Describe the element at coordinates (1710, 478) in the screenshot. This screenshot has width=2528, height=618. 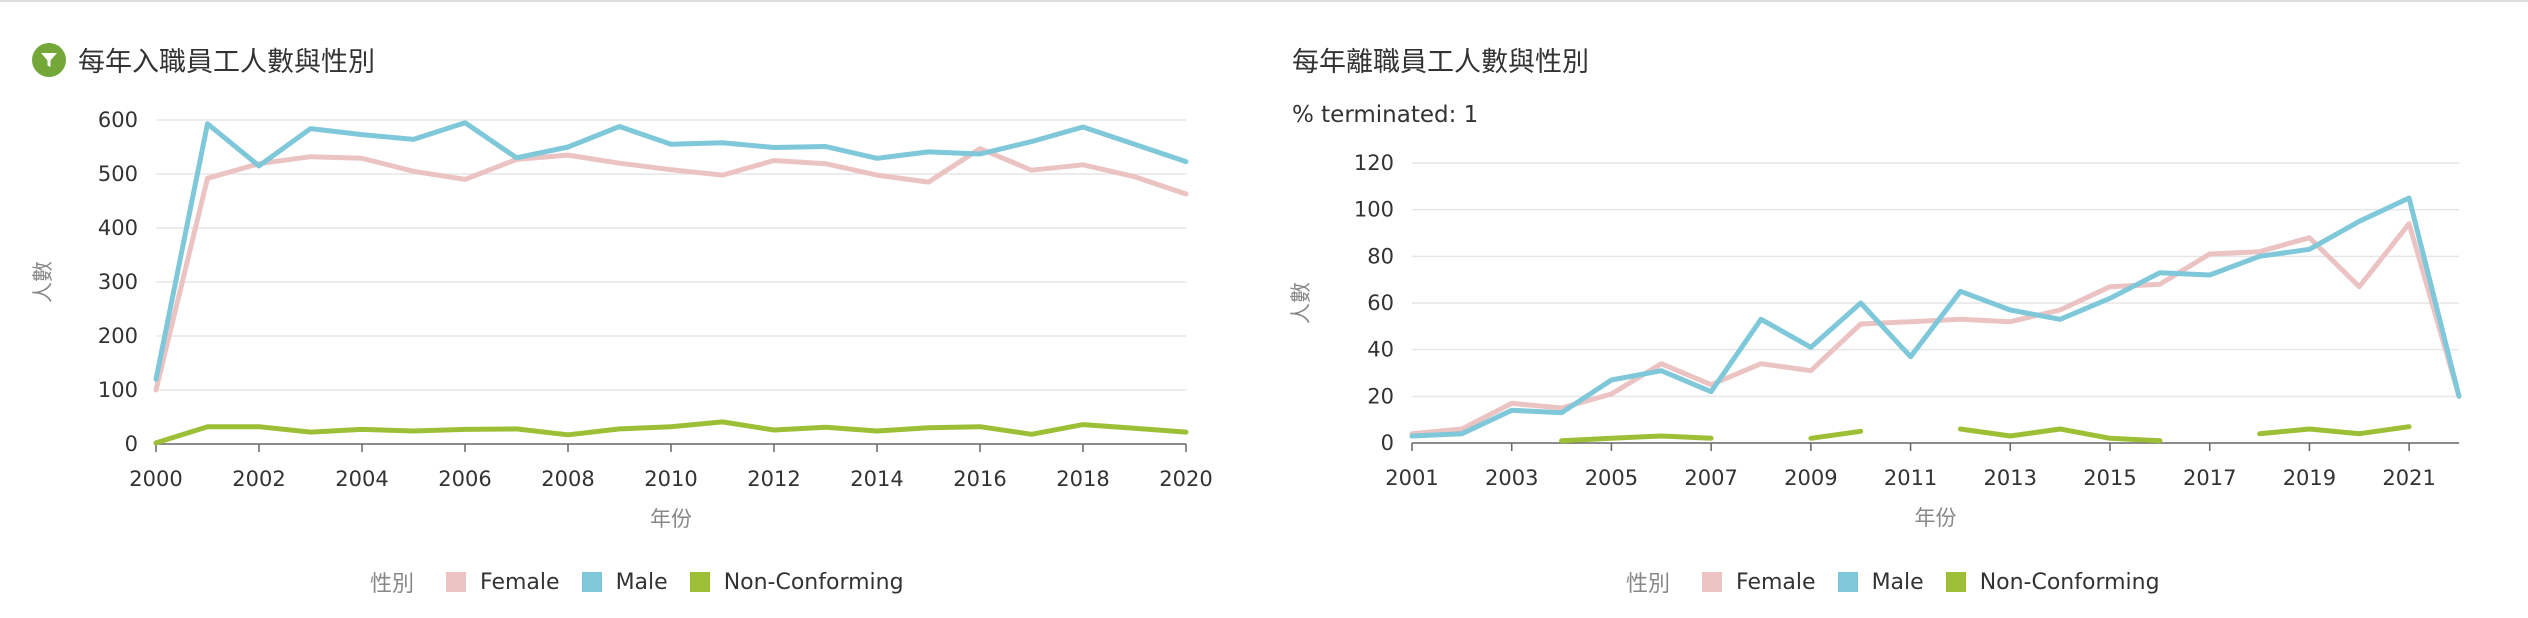
I see `terminations-x-tick-label: 2007` at that location.